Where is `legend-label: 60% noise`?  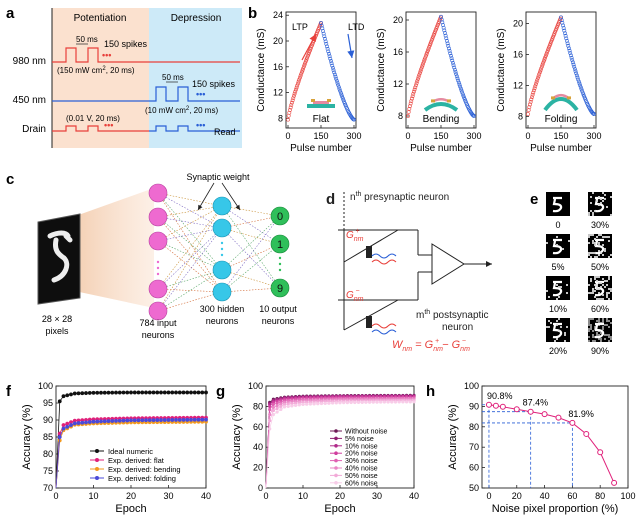
legend-label: 60% noise is located at coordinates (361, 483).